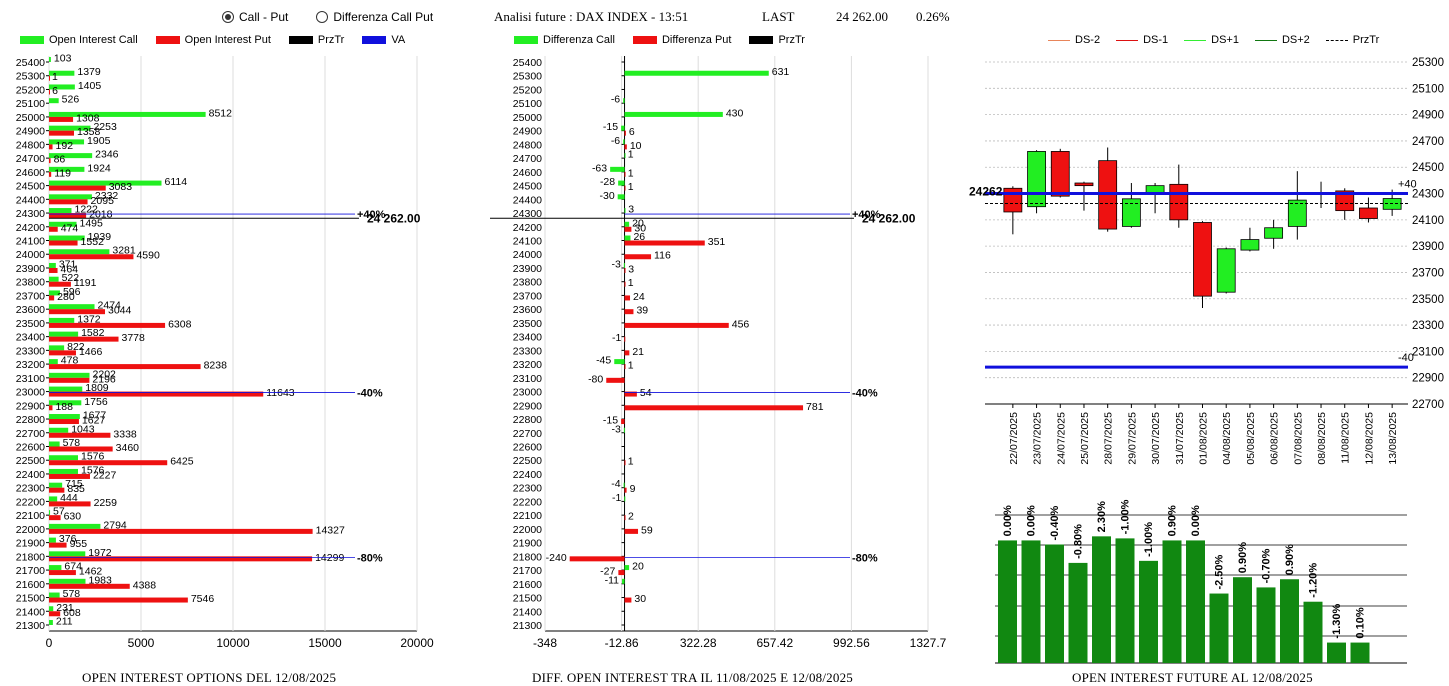 This screenshot has width=1449, height=686. I want to click on y-tick-label: 24100, so click(527, 242).